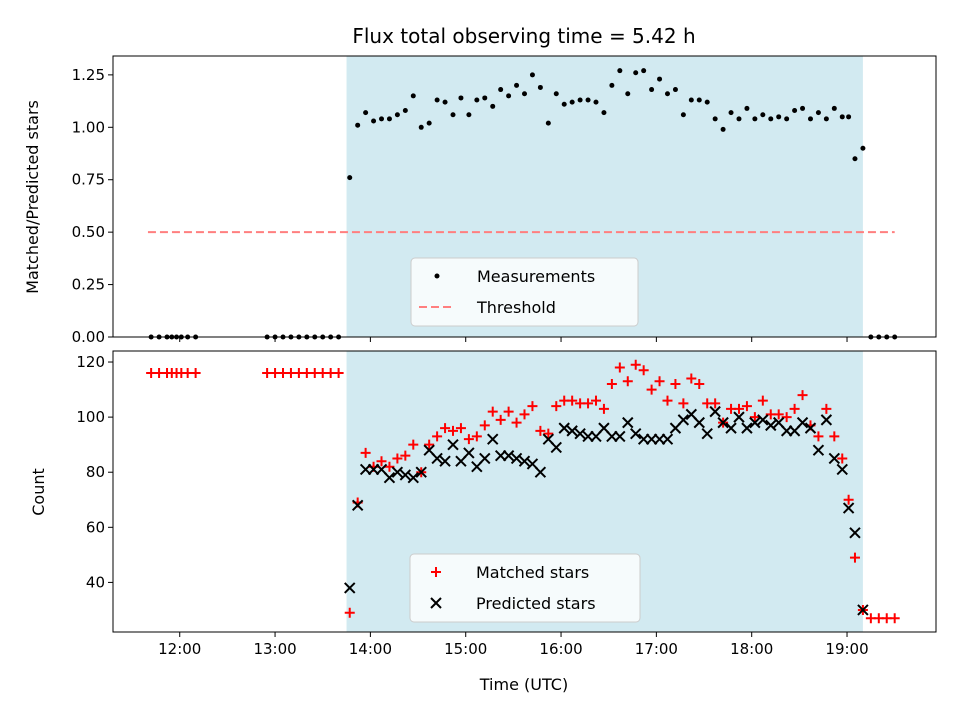 Image resolution: width=960 pixels, height=720 pixels. I want to click on legend-count: Matched stars Predicted stars, so click(525, 588).